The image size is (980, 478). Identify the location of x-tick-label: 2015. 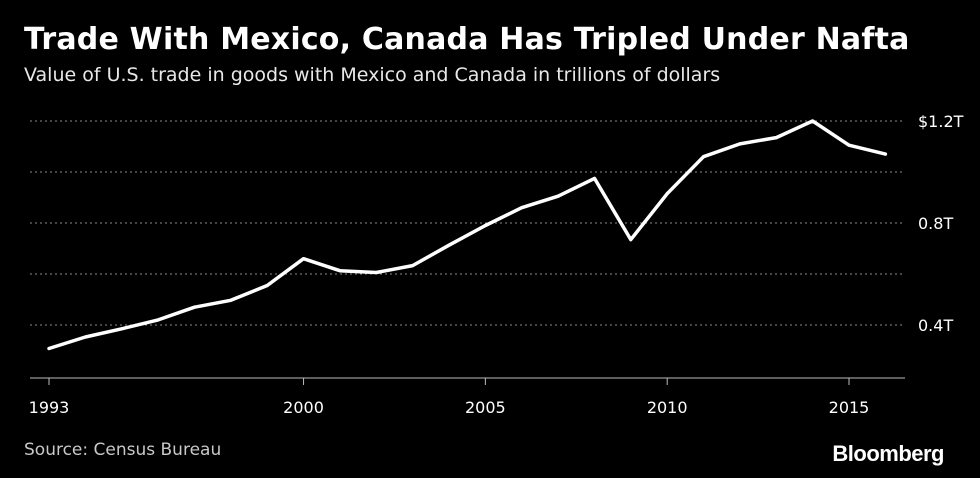
(849, 407).